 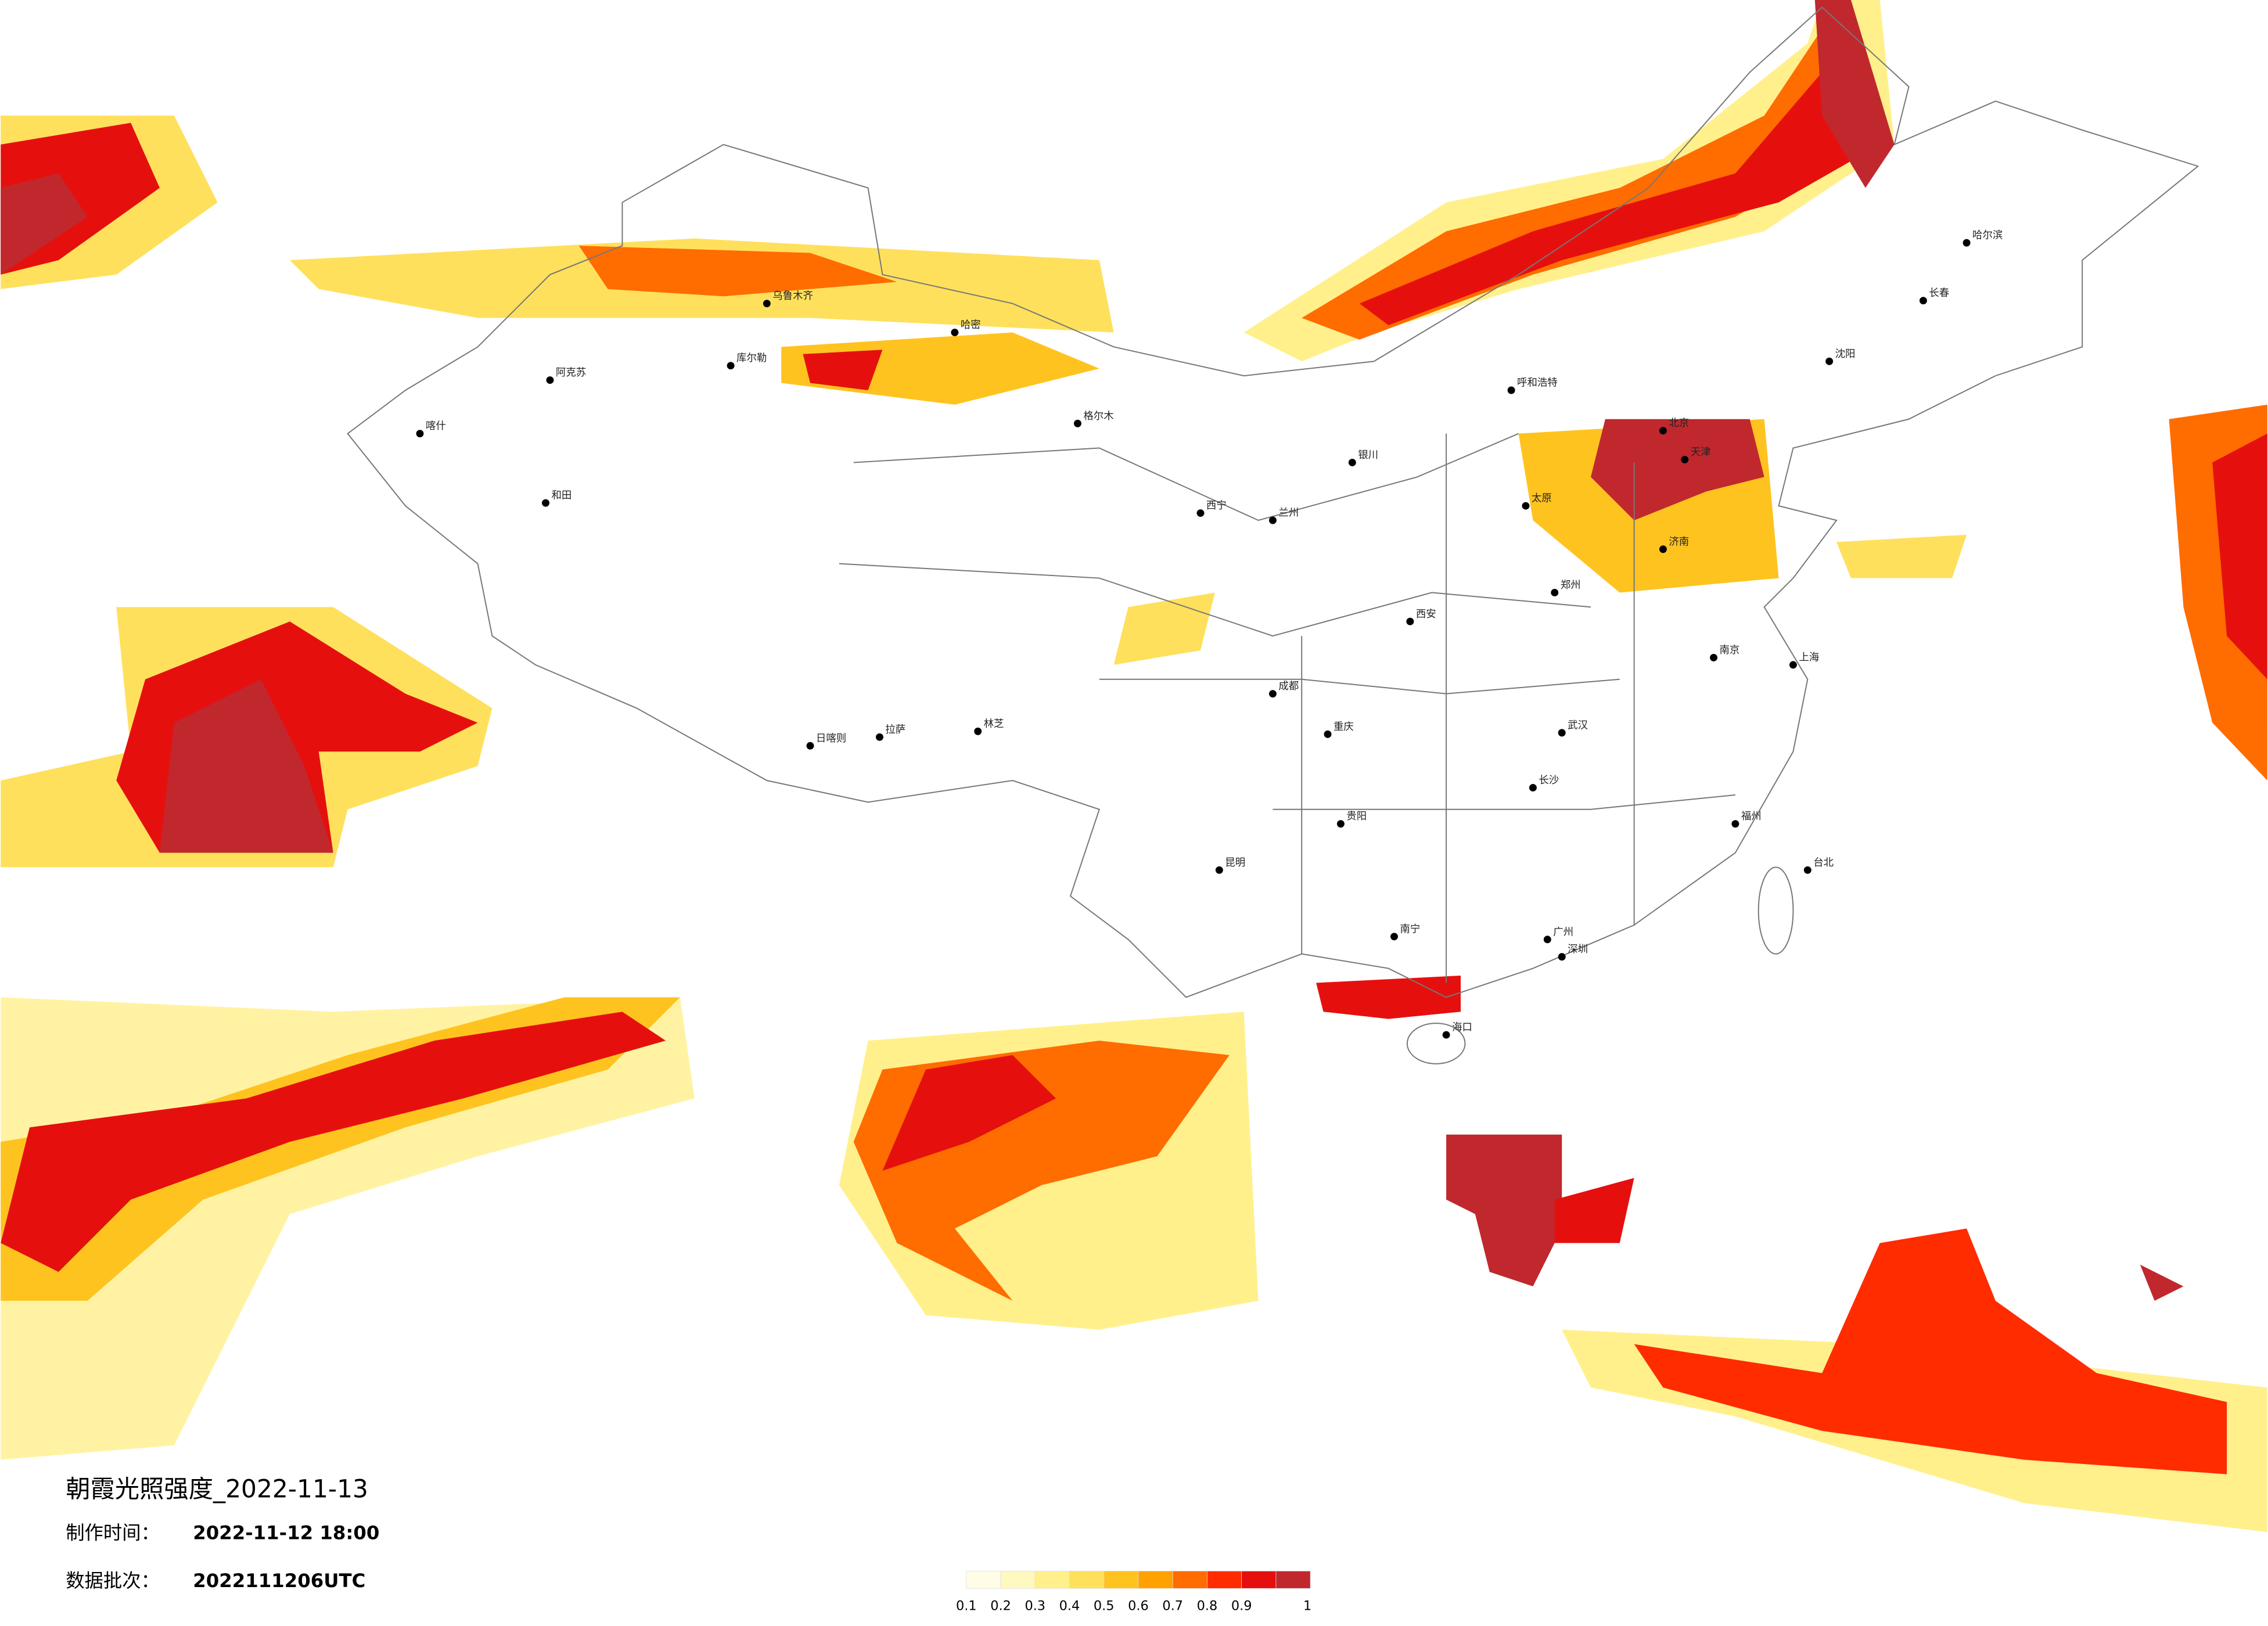 I want to click on city-label: 台北, so click(x=1823, y=863).